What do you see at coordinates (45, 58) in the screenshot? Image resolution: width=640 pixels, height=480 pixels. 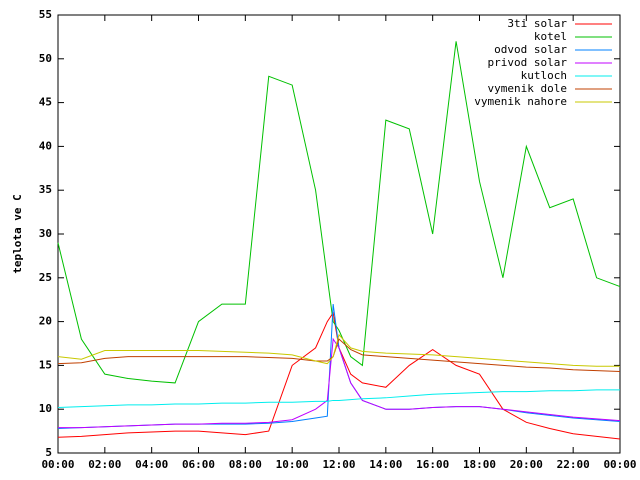 I see `y-tick-label: 50` at bounding box center [45, 58].